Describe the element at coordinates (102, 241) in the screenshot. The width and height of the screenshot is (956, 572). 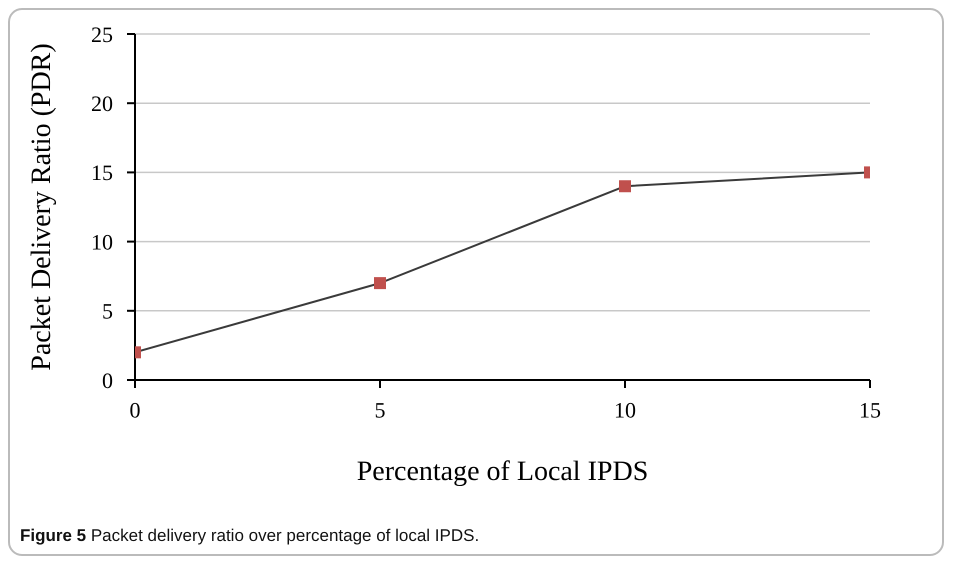
I see `y-tick-label: 10` at that location.